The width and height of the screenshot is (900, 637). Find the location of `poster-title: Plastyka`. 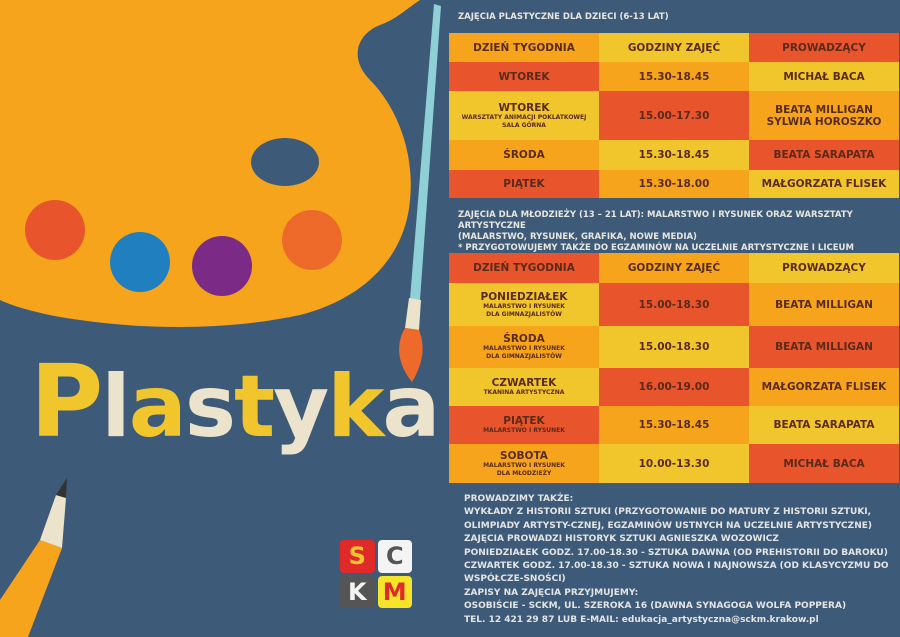

poster-title: Plastyka is located at coordinates (235, 401).